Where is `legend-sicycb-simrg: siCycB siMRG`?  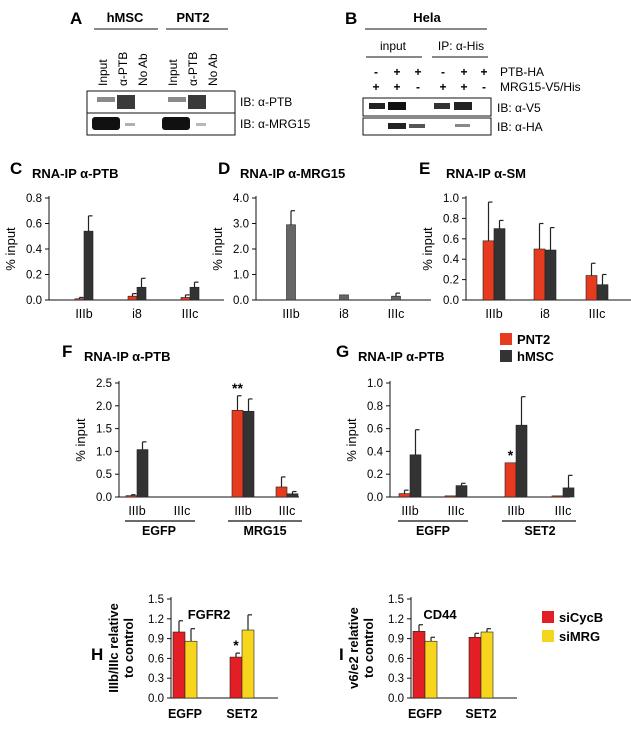
legend-sicycb-simrg: siCycB siMRG is located at coordinates (572, 627).